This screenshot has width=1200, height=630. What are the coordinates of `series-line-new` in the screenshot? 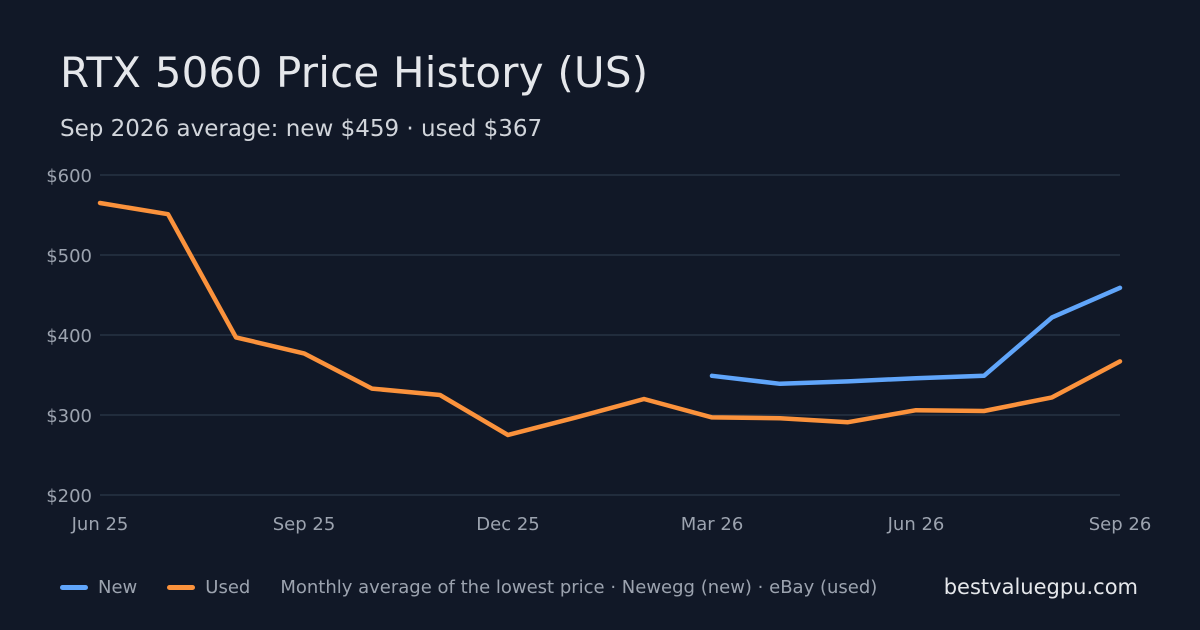 It's located at (916, 336).